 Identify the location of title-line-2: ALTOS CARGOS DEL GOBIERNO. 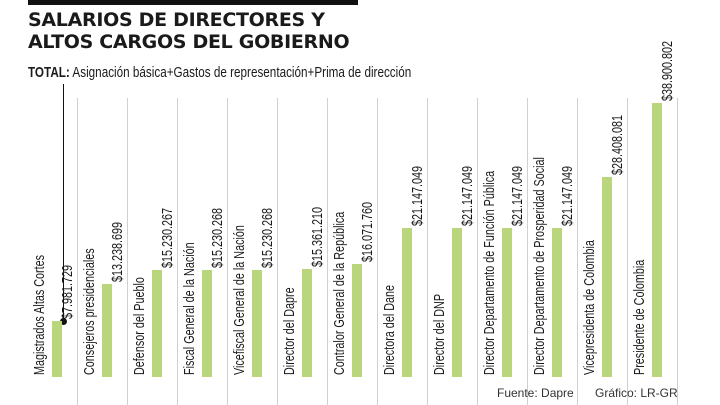
(189, 42).